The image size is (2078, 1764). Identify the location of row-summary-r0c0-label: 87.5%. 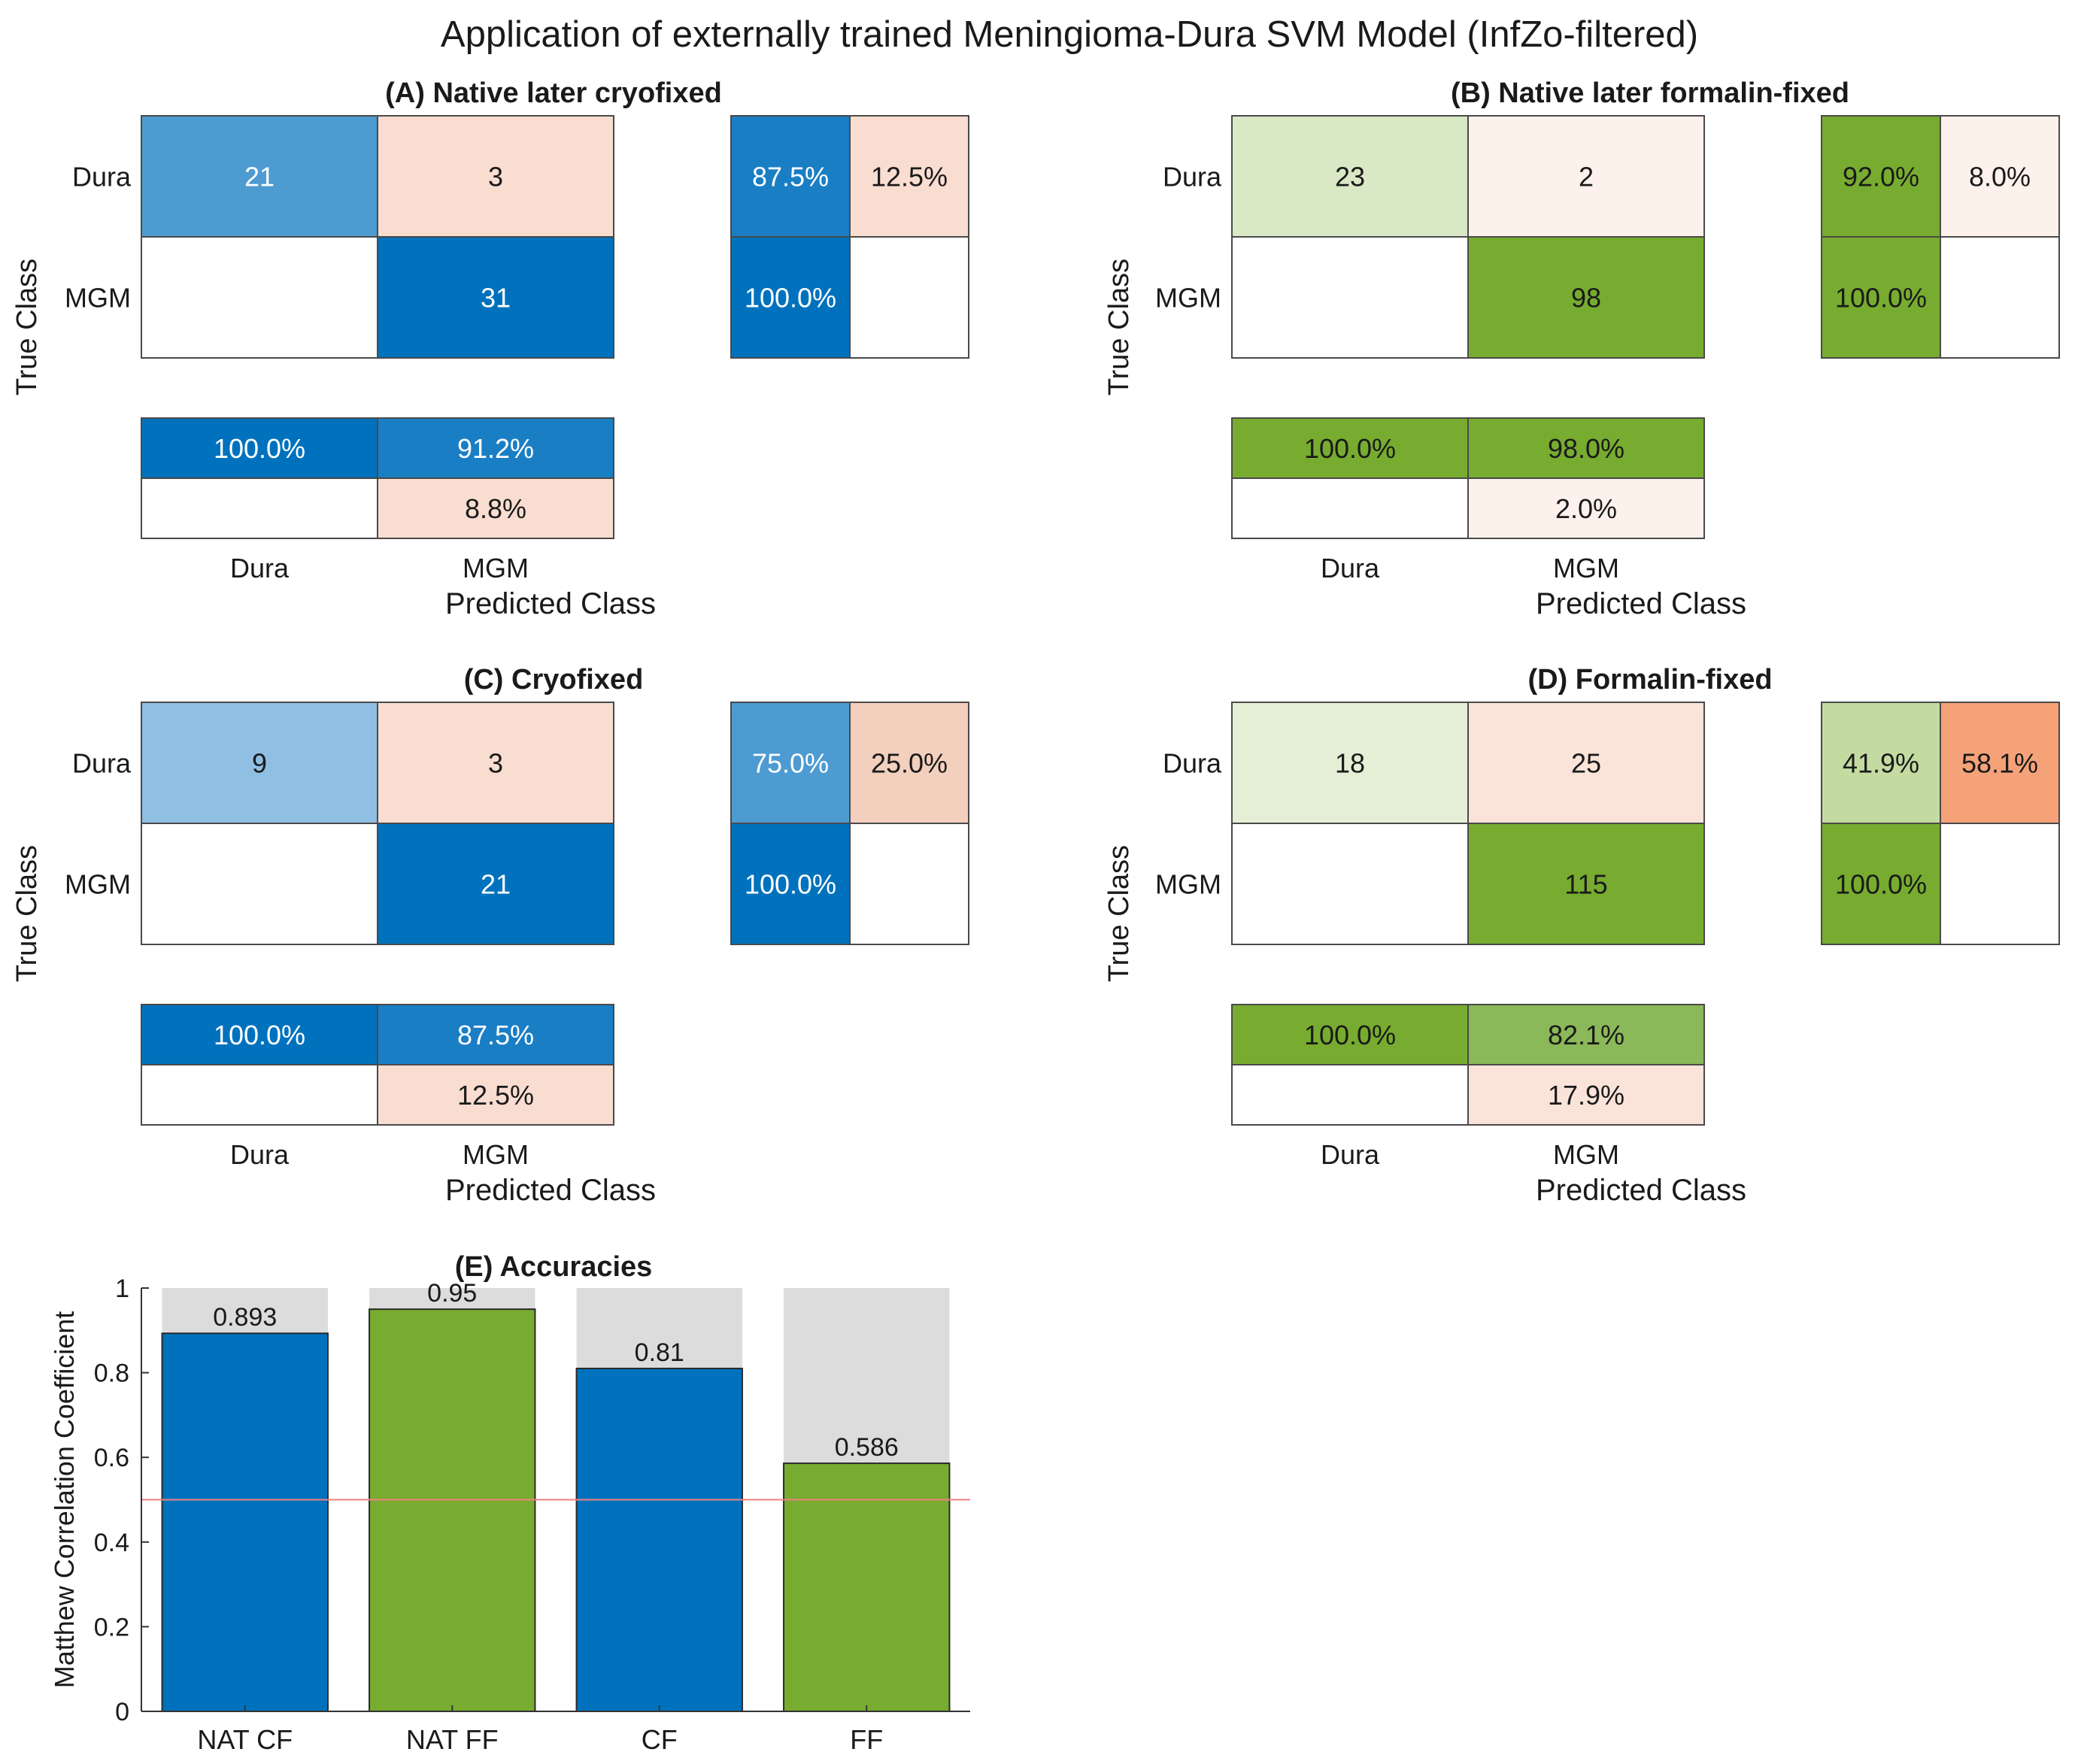
(791, 177).